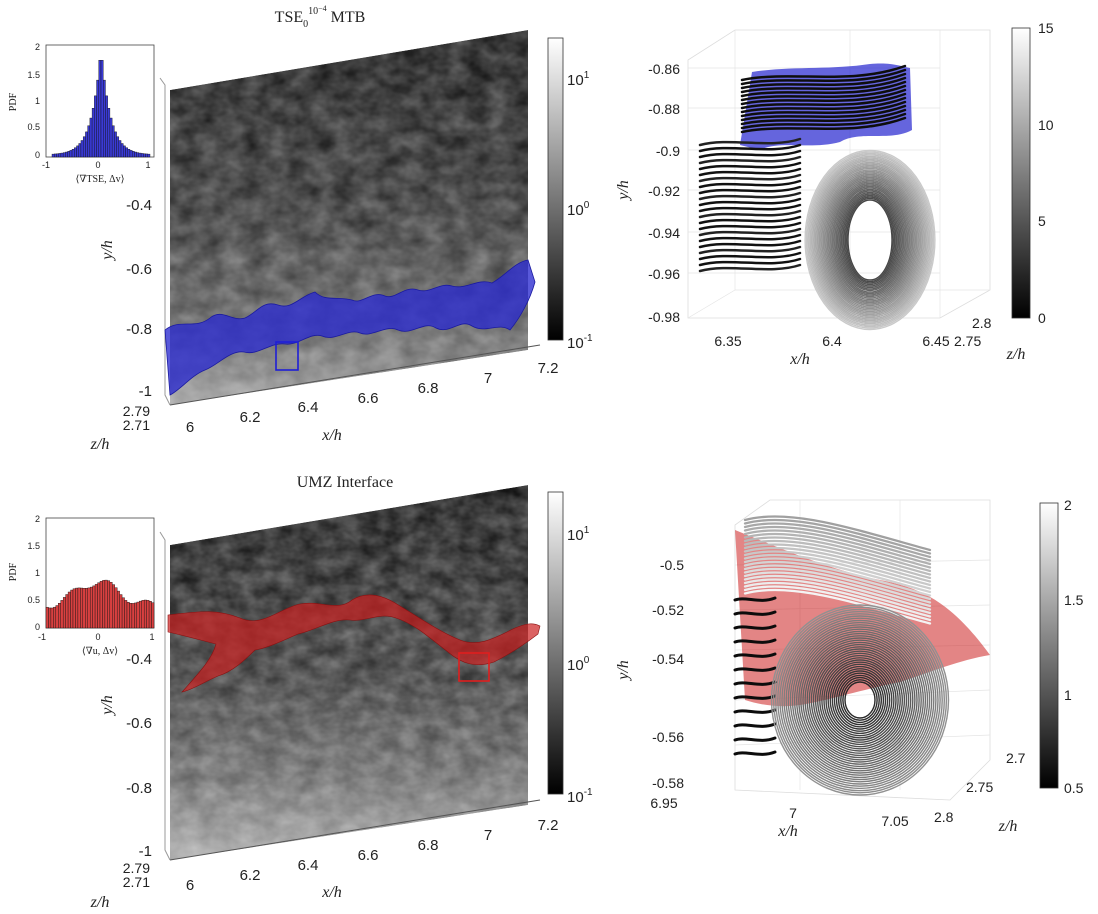 The width and height of the screenshot is (1098, 914). Describe the element at coordinates (139, 298) in the screenshot. I see `top-y-ticks: -0.4 -0.6 -0.8 -1` at that location.